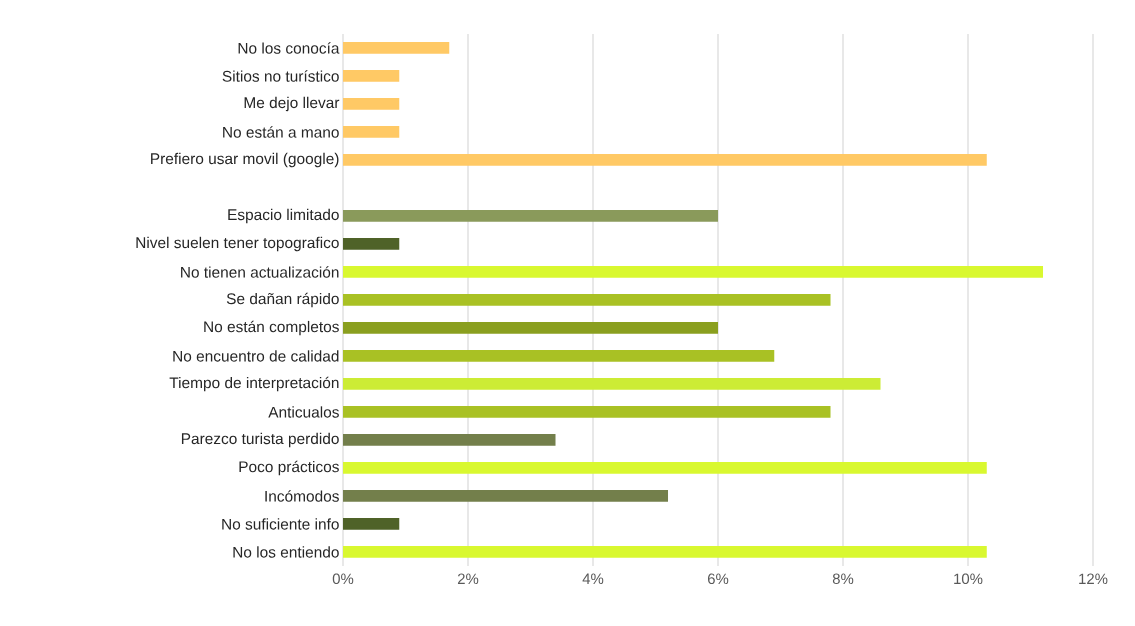  What do you see at coordinates (593, 578) in the screenshot?
I see `x-tick-label: 4%` at bounding box center [593, 578].